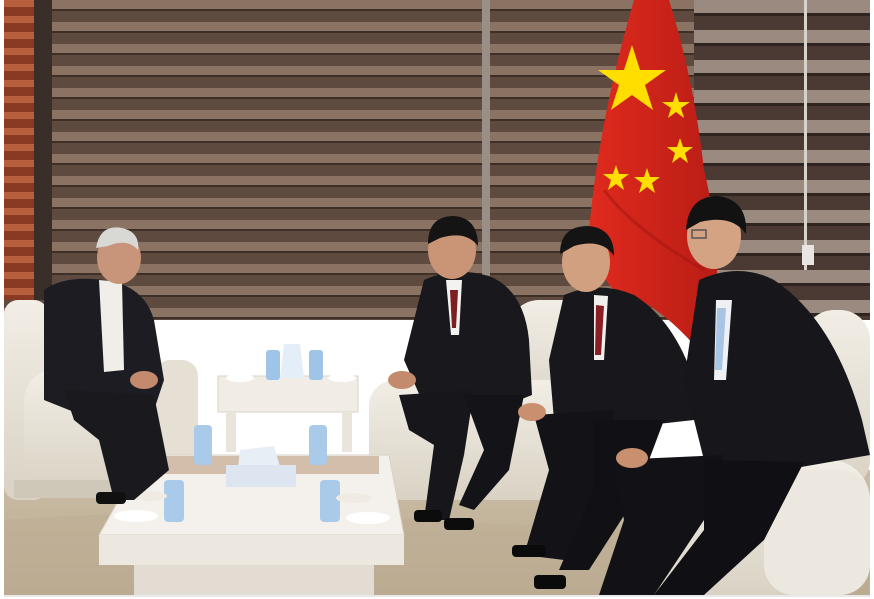 The width and height of the screenshot is (874, 599). Describe the element at coordinates (106, 365) in the screenshot. I see `person-left` at that location.